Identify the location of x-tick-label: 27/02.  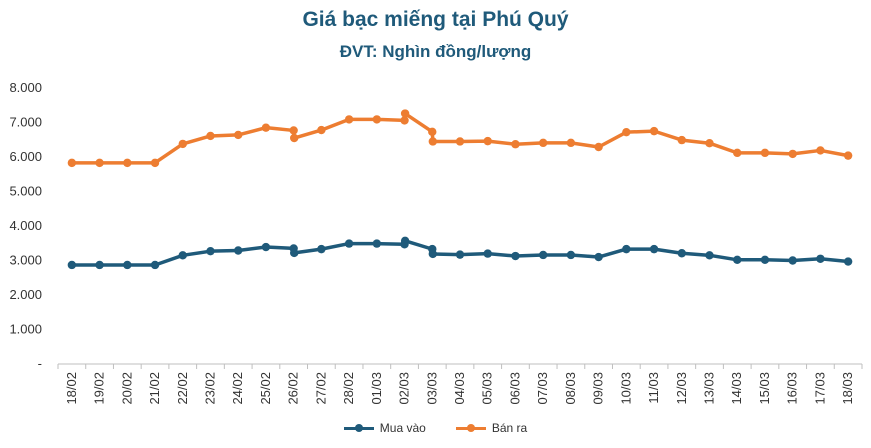
(320, 388).